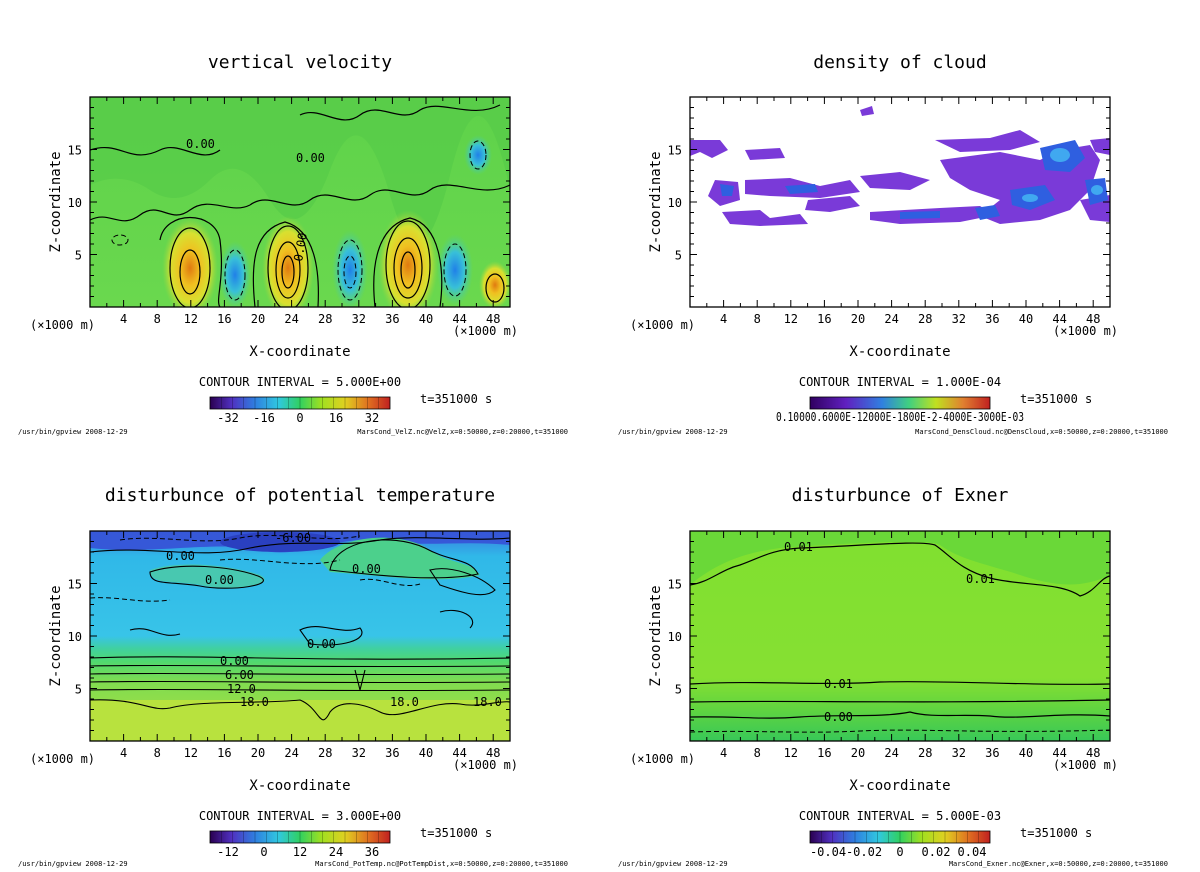  What do you see at coordinates (372, 852) in the screenshot?
I see `colorbar-tick-label: 36` at bounding box center [372, 852].